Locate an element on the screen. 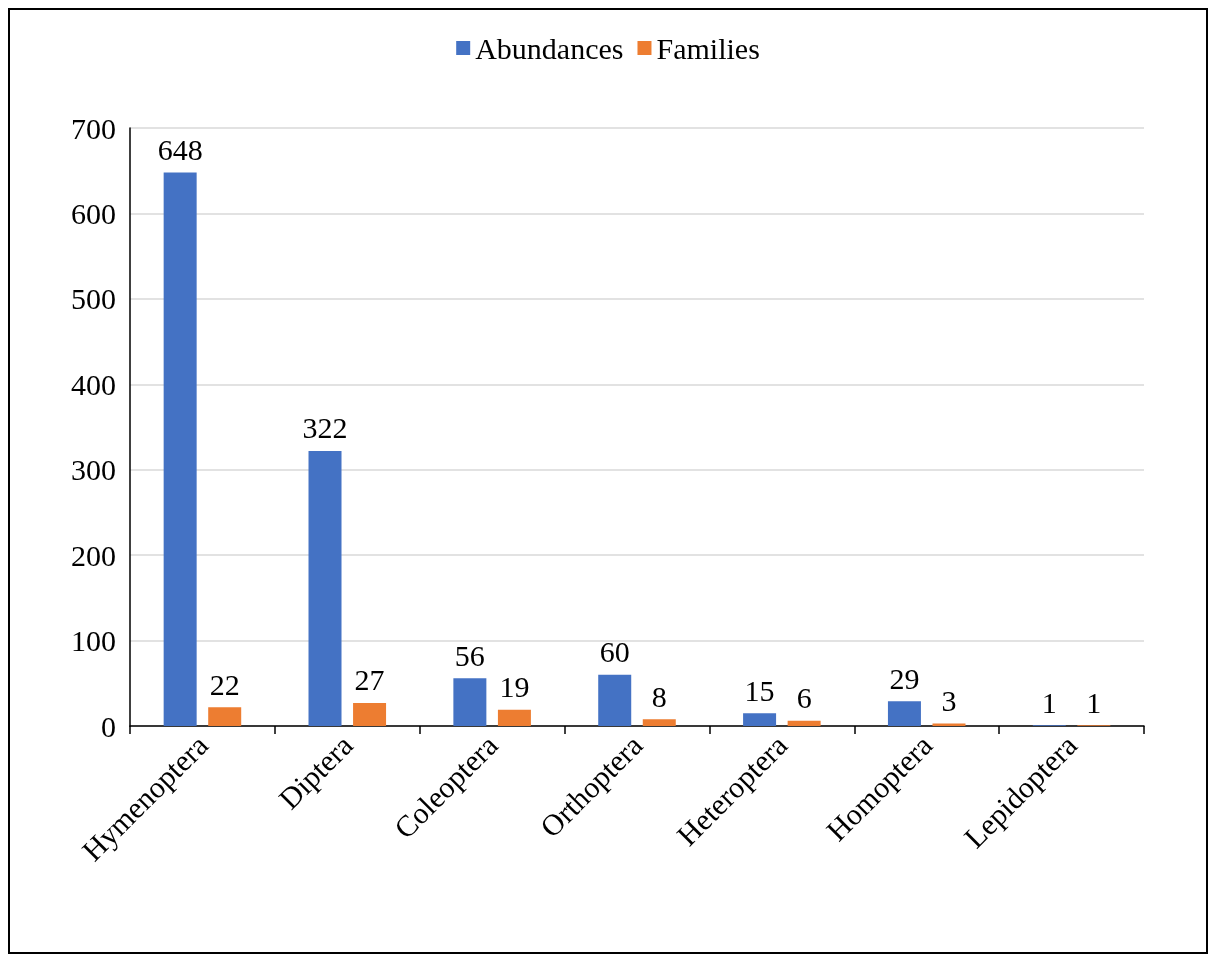  y-tick-label: 100 is located at coordinates (93, 641).